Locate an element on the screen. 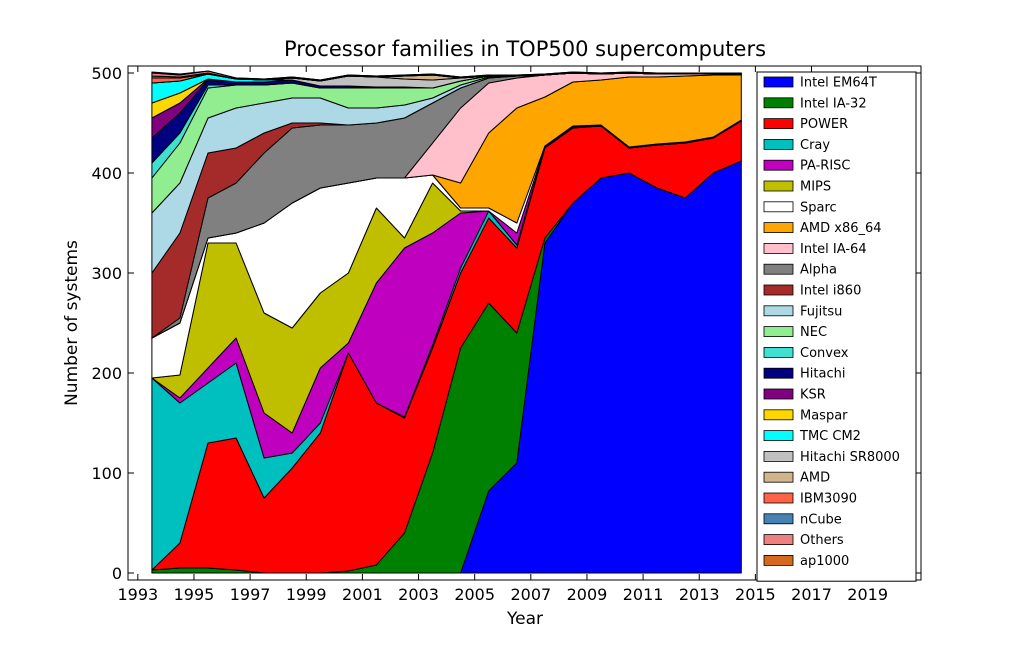  legend-label: NEC is located at coordinates (813, 332).